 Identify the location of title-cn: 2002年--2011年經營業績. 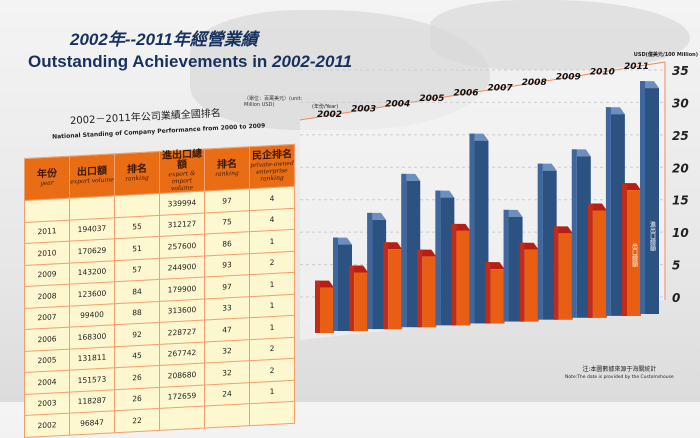
(164, 39).